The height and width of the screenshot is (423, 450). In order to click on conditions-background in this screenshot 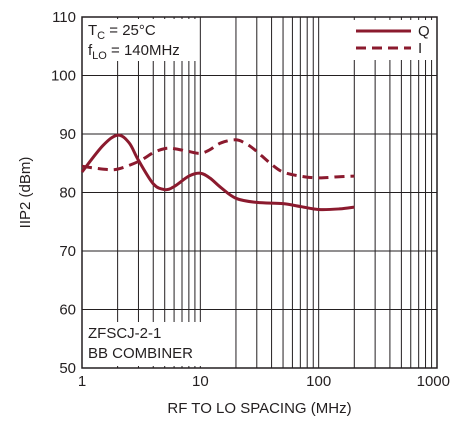, I will do `click(141, 40)`.